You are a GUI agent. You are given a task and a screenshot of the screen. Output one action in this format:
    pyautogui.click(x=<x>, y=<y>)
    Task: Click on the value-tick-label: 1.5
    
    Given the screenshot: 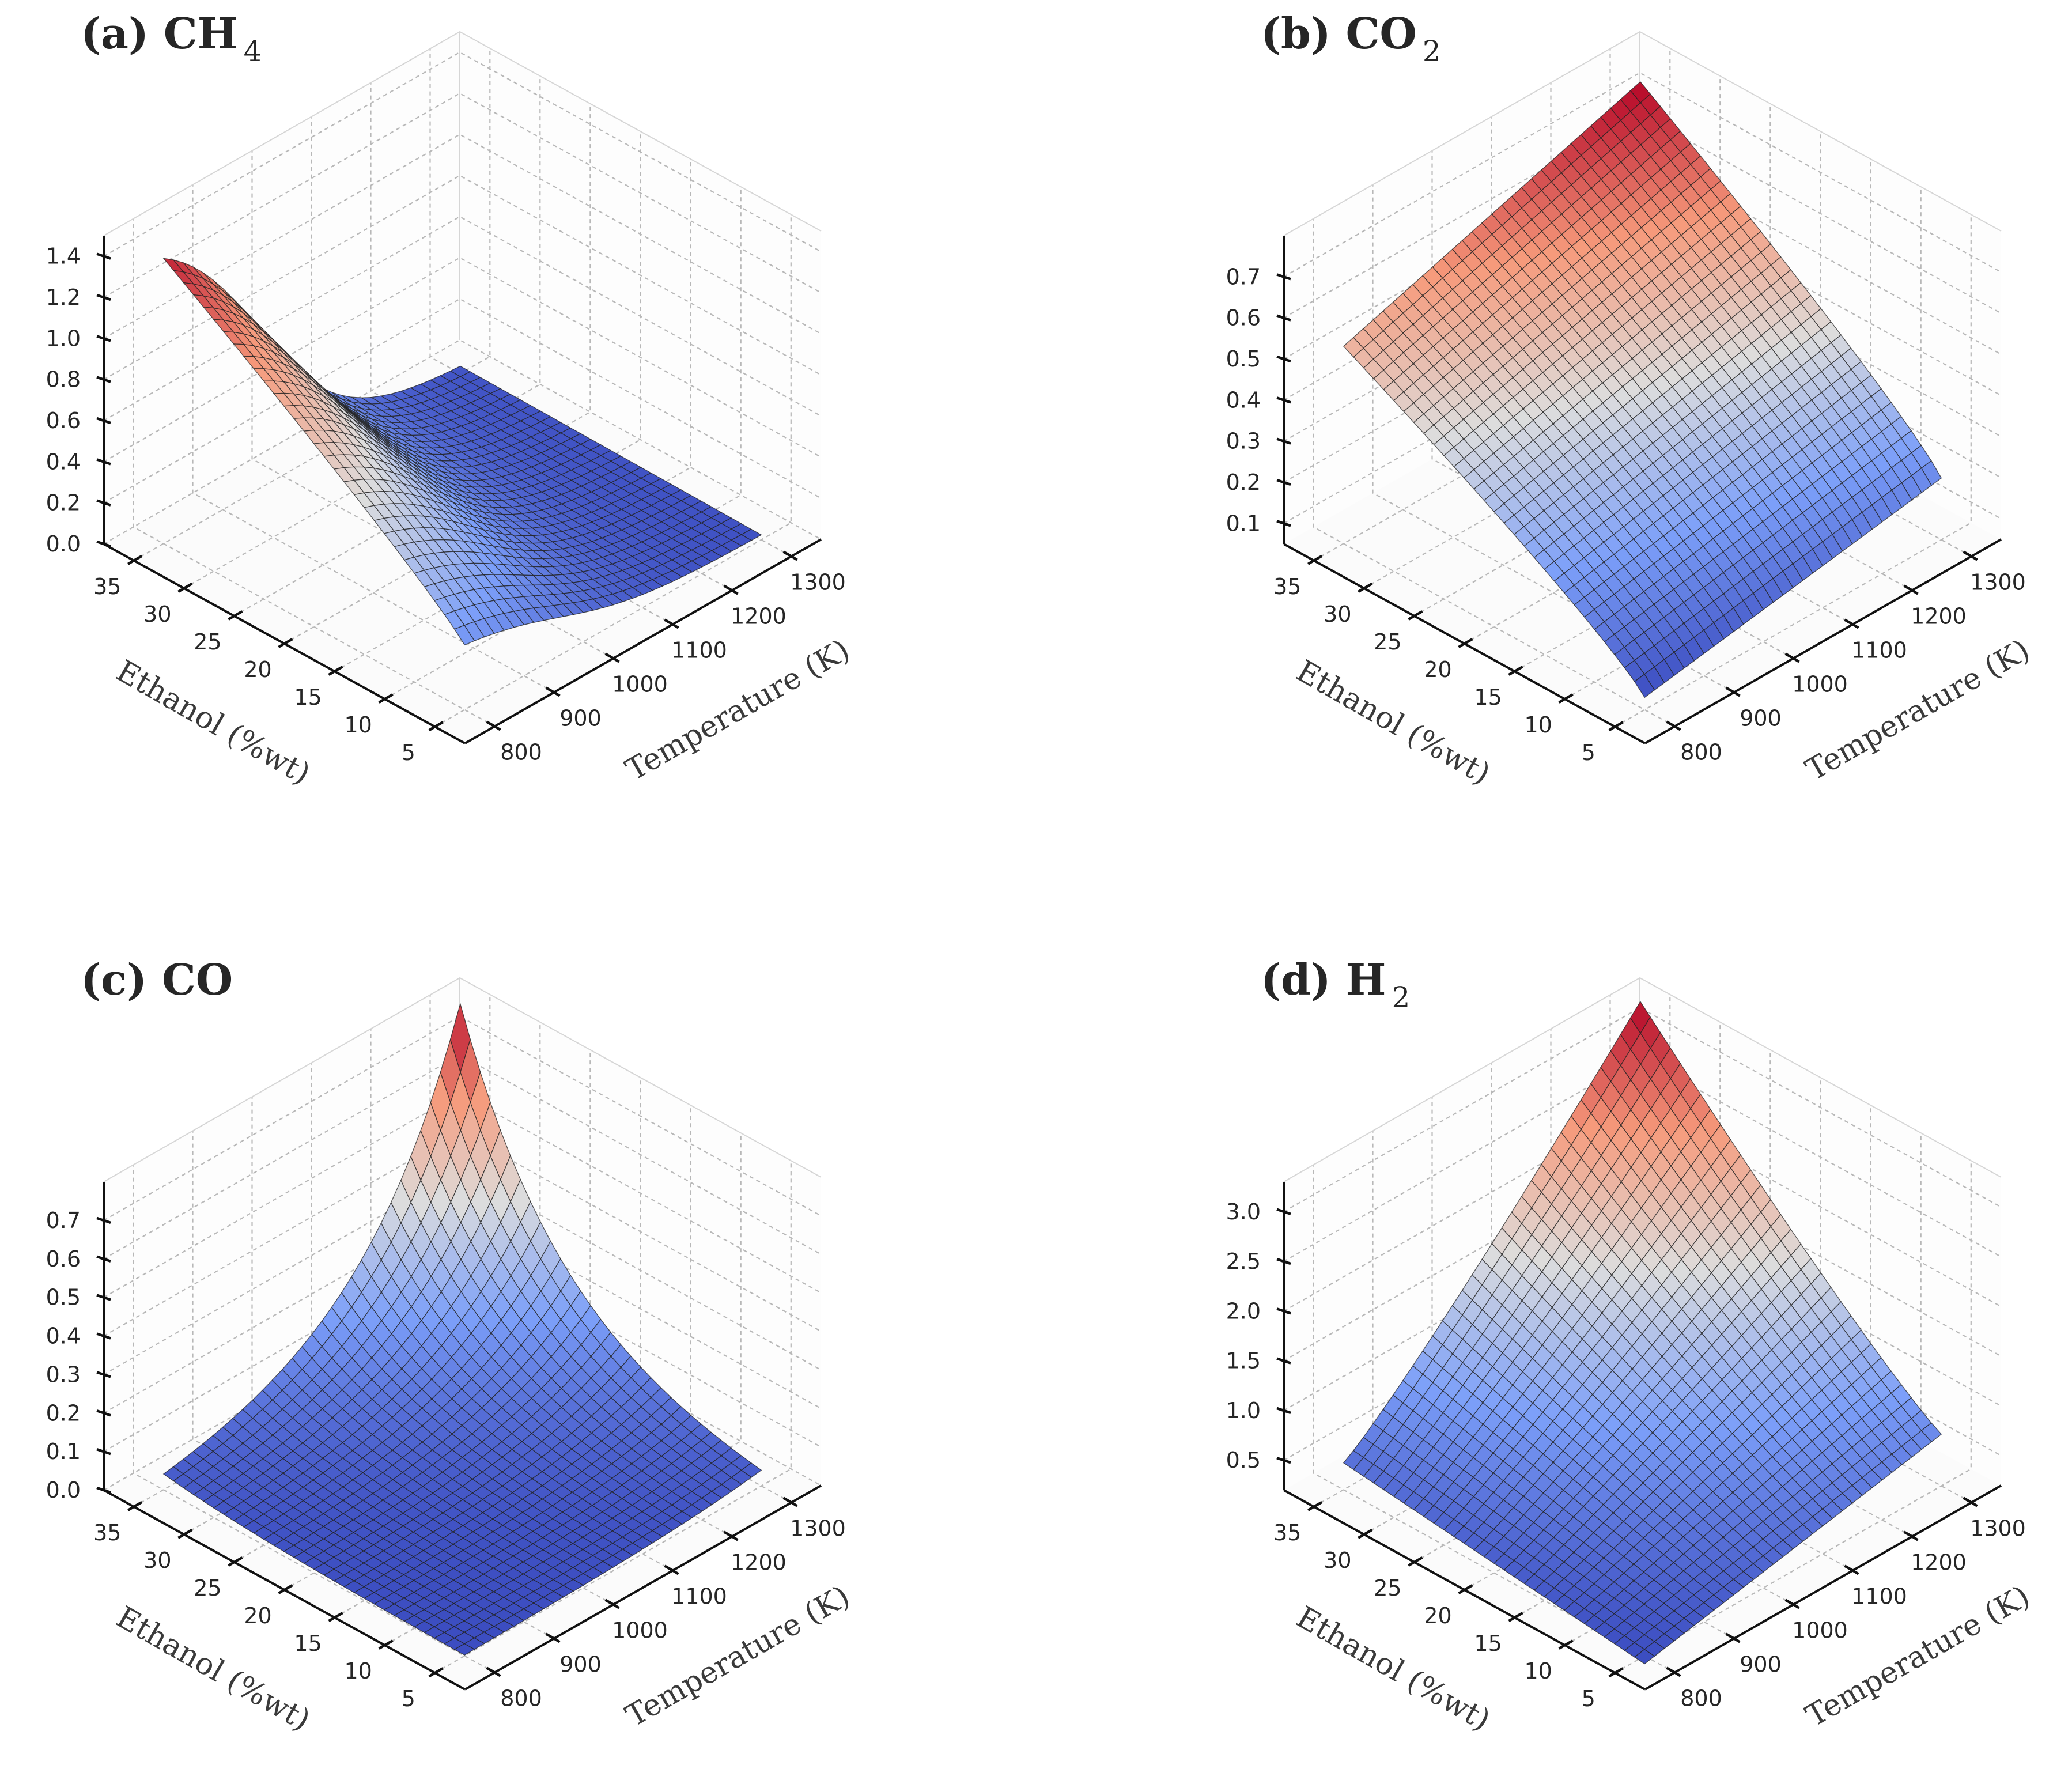 What is the action you would take?
    pyautogui.click(x=1243, y=1361)
    